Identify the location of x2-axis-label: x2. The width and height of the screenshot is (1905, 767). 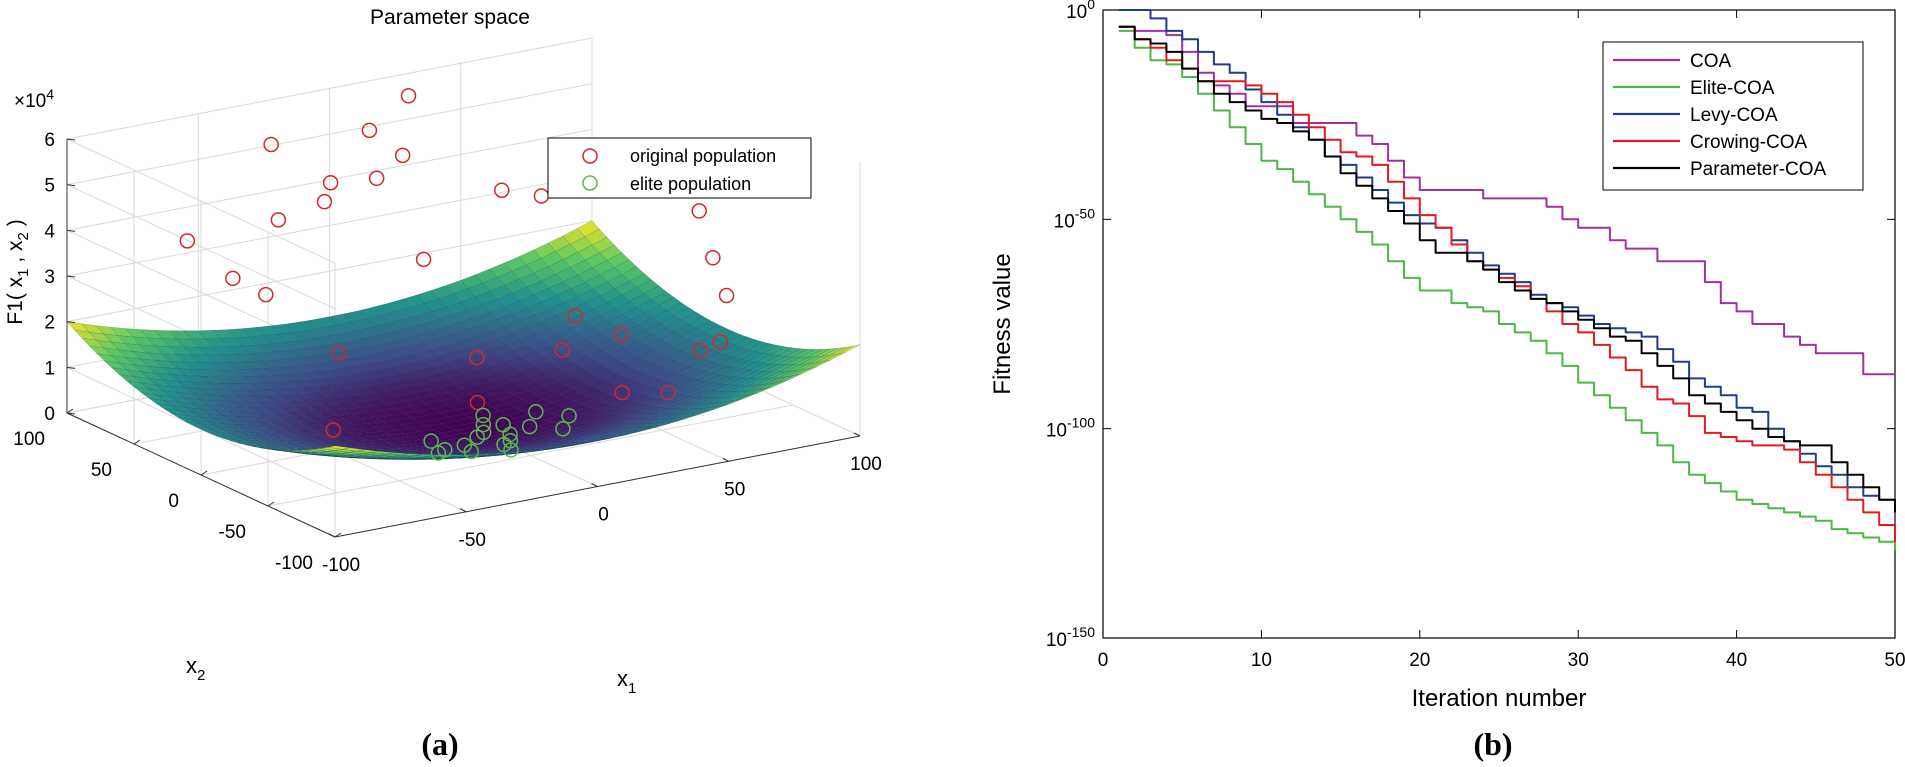
(195, 668).